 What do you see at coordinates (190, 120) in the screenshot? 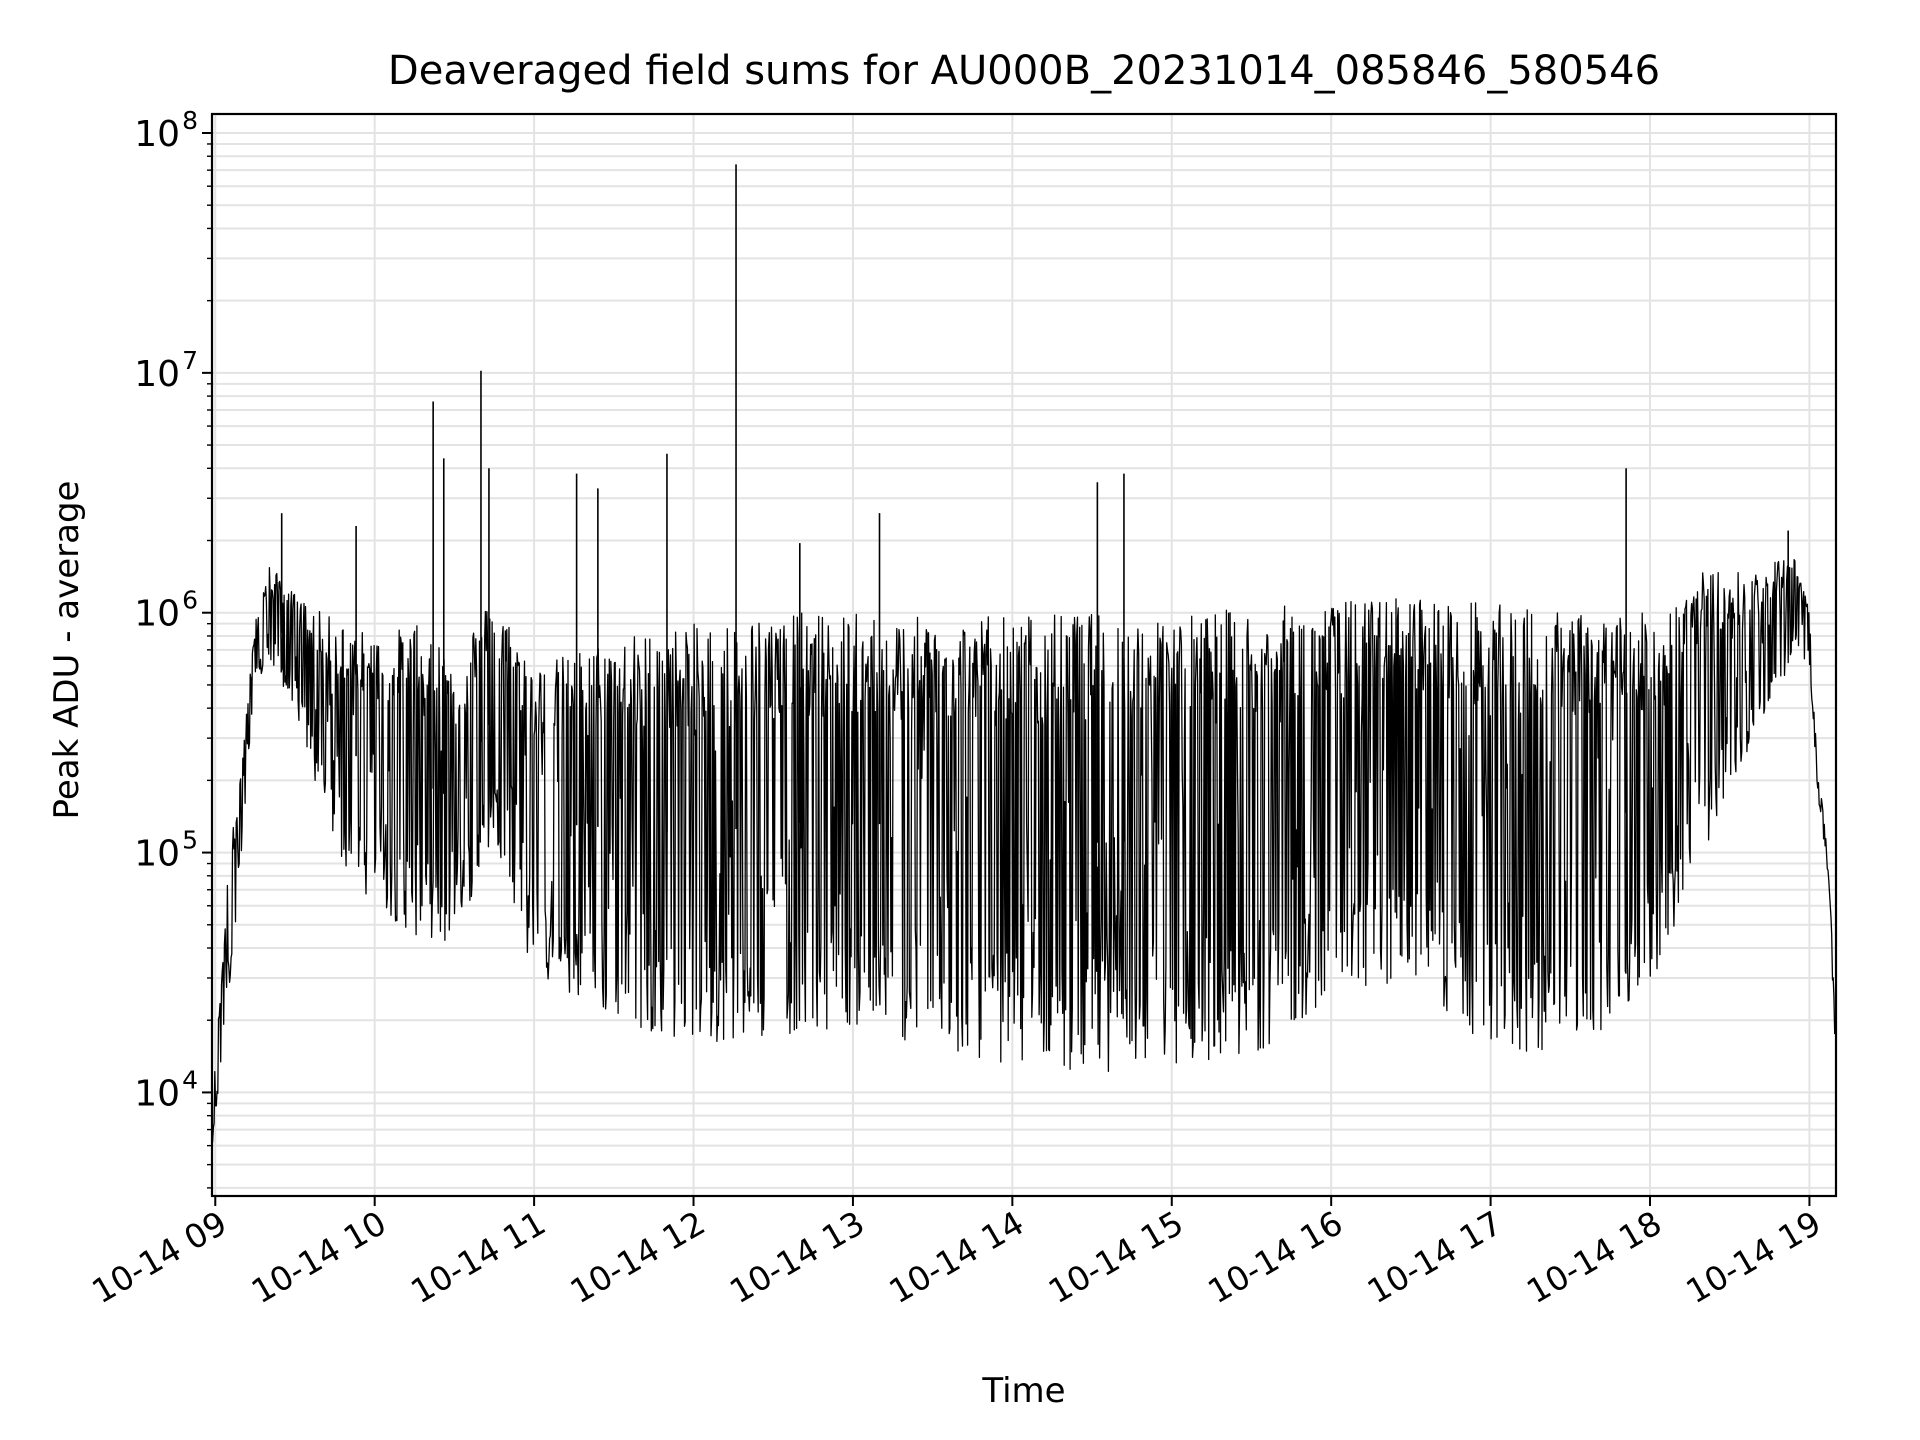
I see `y-tick-exponent: 8` at bounding box center [190, 120].